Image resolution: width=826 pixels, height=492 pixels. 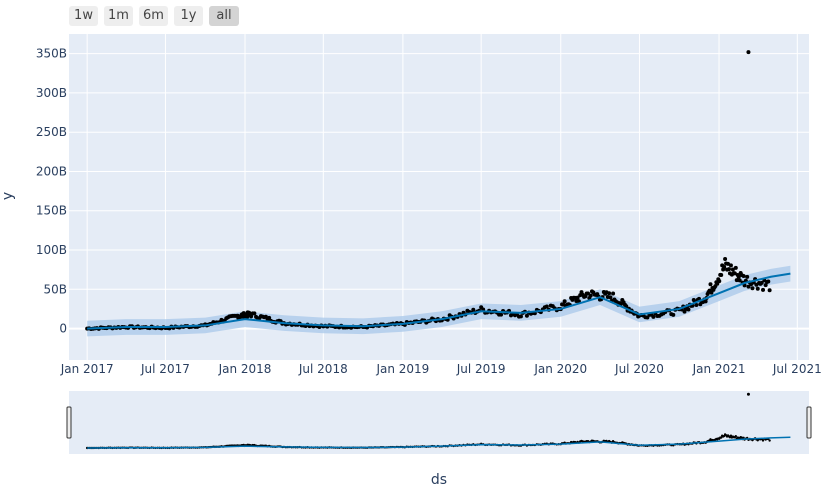 What do you see at coordinates (51, 132) in the screenshot?
I see `y-tick-label: 250B` at bounding box center [51, 132].